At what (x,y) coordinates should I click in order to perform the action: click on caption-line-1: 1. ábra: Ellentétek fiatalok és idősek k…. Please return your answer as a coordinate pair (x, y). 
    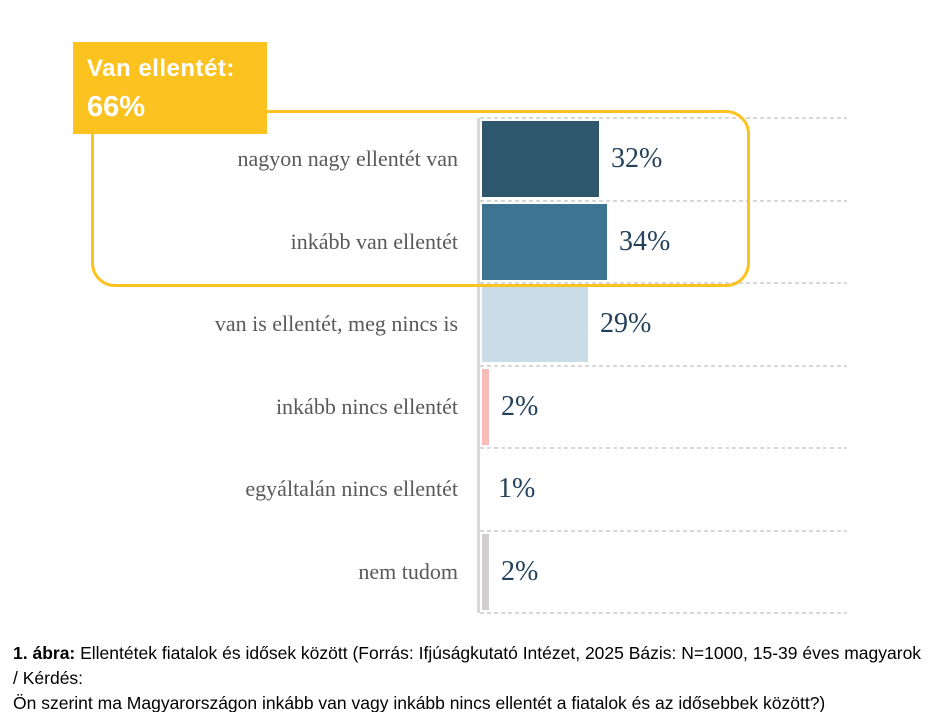
    Looking at the image, I should click on (469, 666).